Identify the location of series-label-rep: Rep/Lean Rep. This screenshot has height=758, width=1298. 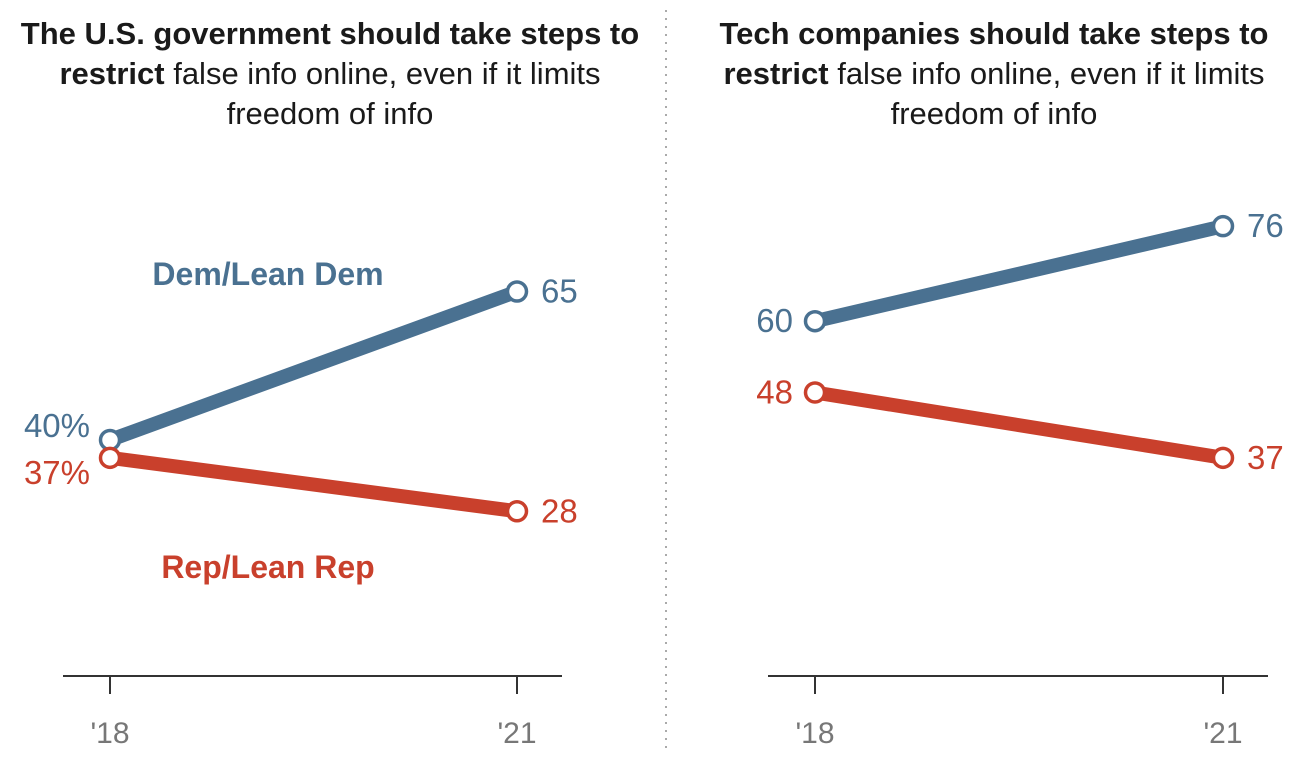
(267, 567).